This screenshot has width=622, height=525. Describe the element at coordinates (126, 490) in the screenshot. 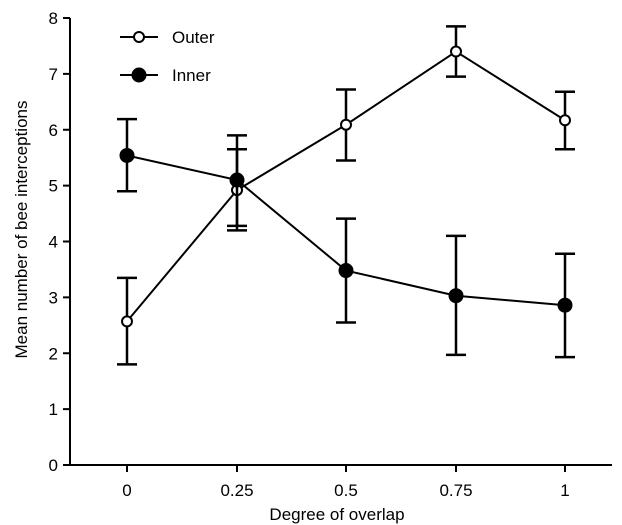

I see `x-tick-label: 0` at that location.